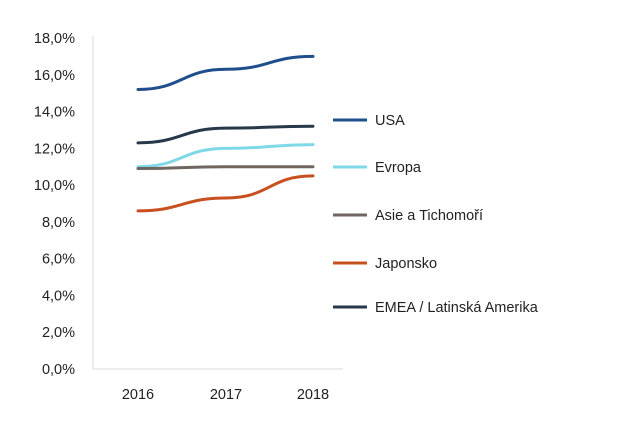 Image resolution: width=640 pixels, height=421 pixels. I want to click on series-lines, so click(225, 133).